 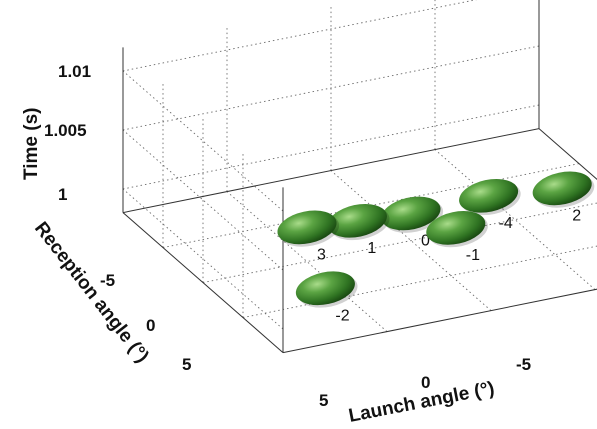 I want to click on point-label: 3, so click(x=321, y=254).